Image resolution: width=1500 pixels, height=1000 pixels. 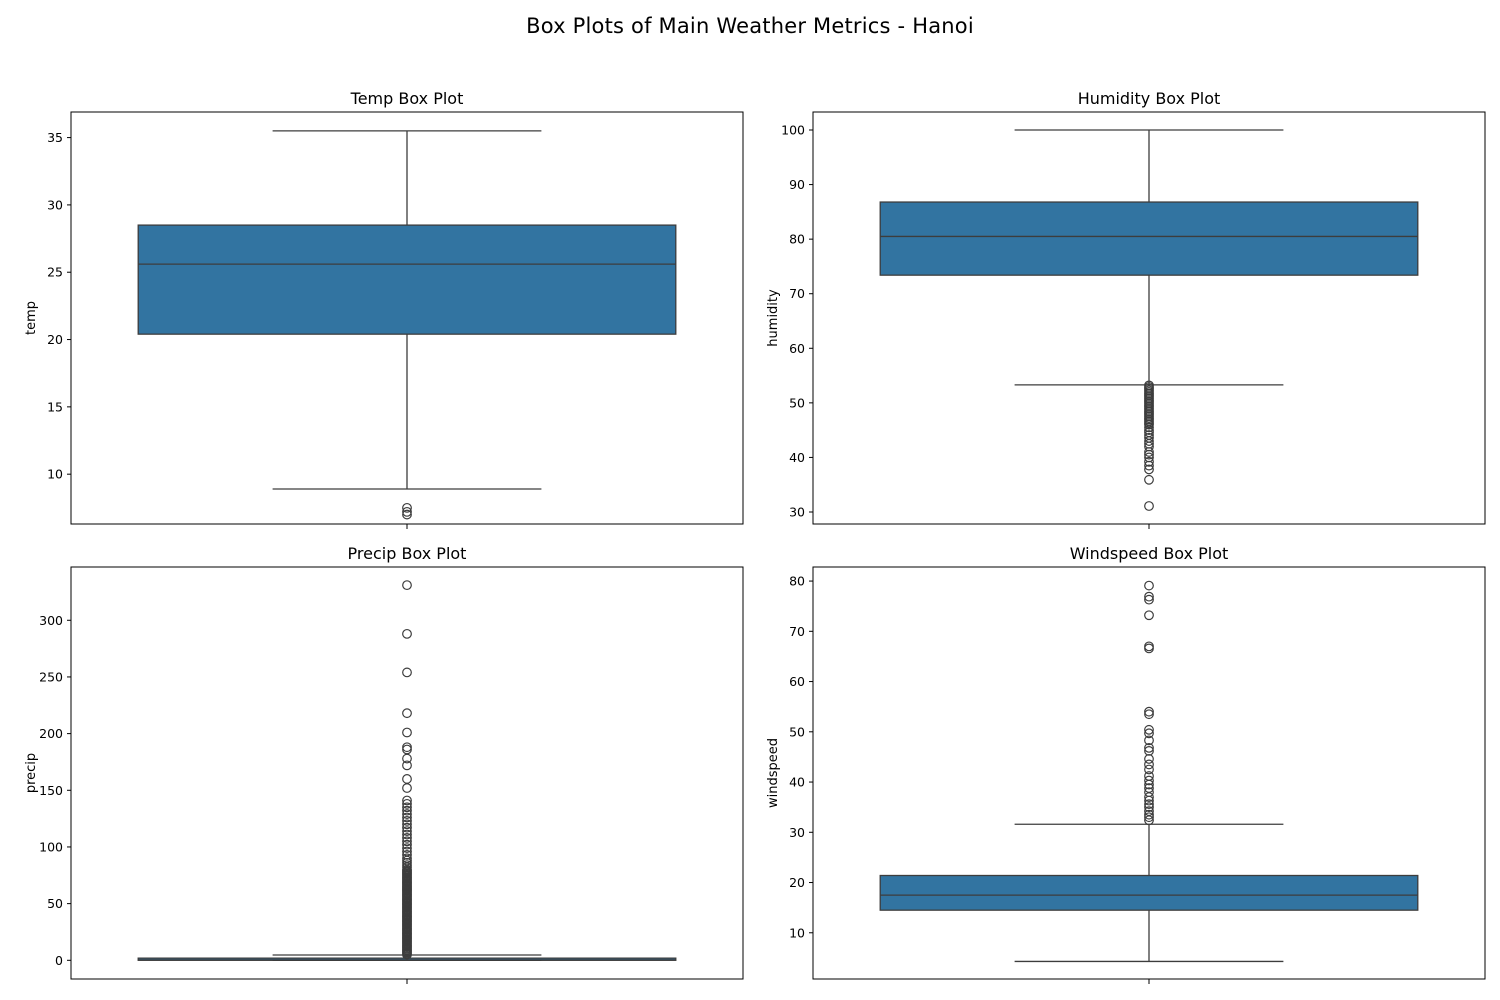 What do you see at coordinates (773, 318) in the screenshot?
I see `humidity-ylabel: humidity` at bounding box center [773, 318].